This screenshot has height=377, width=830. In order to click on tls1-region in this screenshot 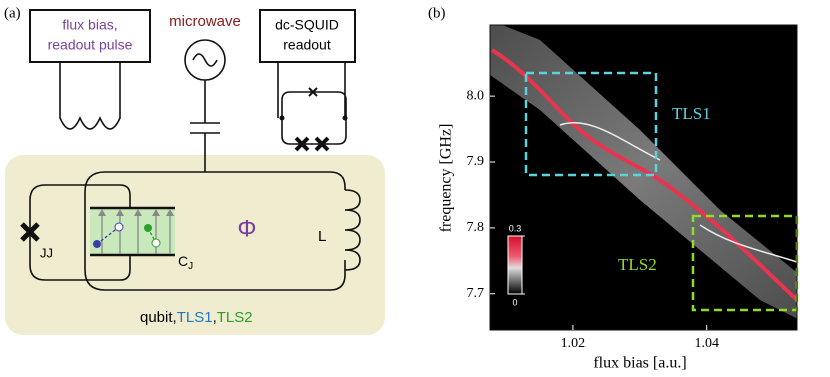, I will do `click(591, 124)`.